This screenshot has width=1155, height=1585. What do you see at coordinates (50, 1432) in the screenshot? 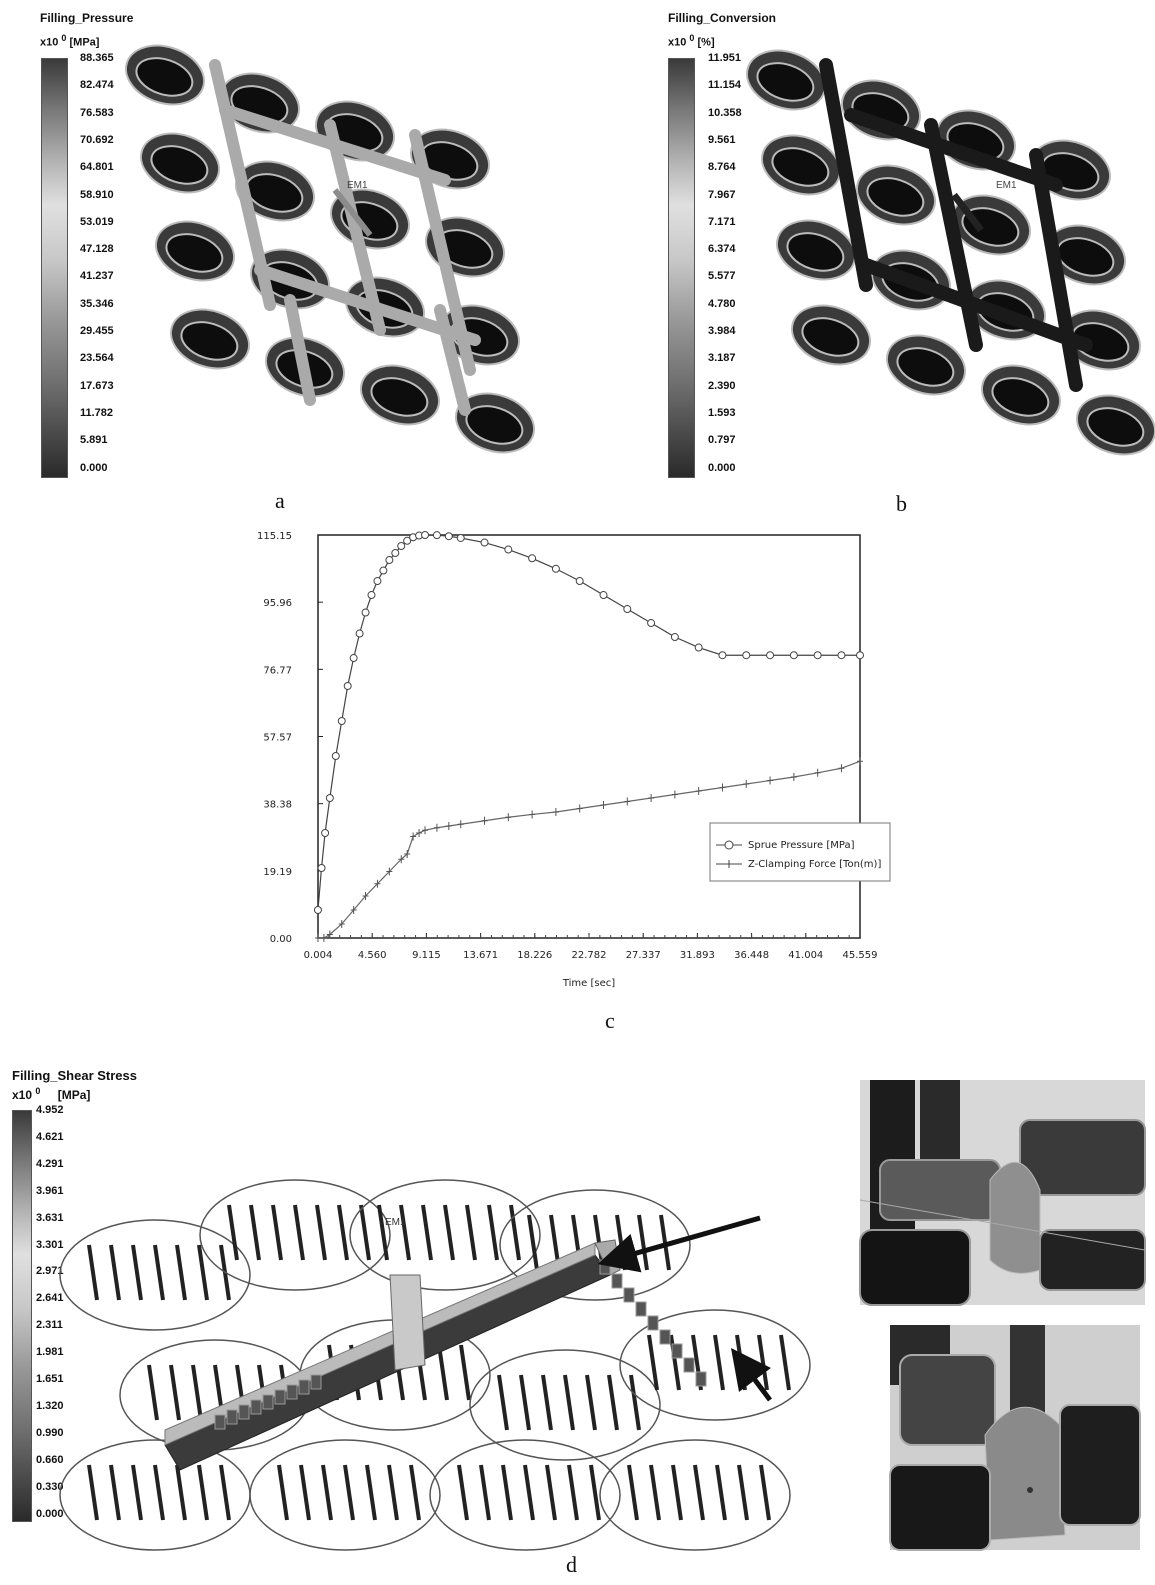
I see `scale-label: 0.990` at bounding box center [50, 1432].